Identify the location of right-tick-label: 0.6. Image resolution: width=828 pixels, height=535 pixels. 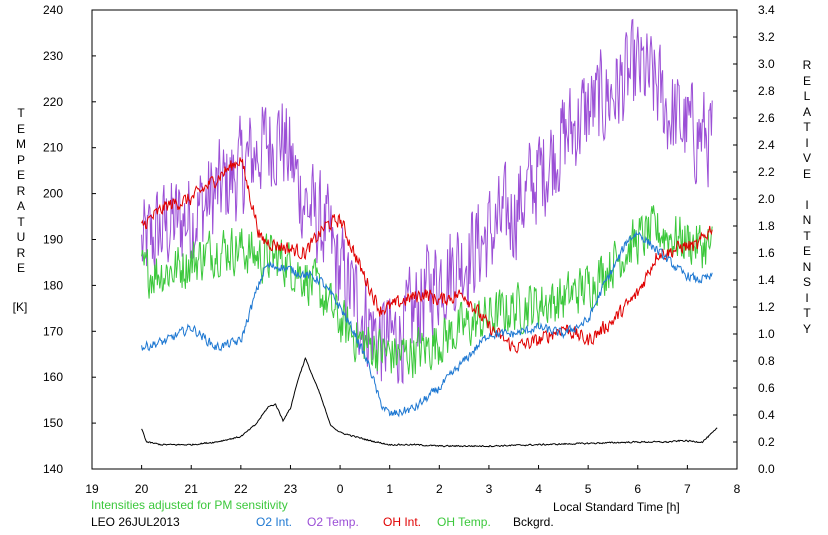
(766, 388).